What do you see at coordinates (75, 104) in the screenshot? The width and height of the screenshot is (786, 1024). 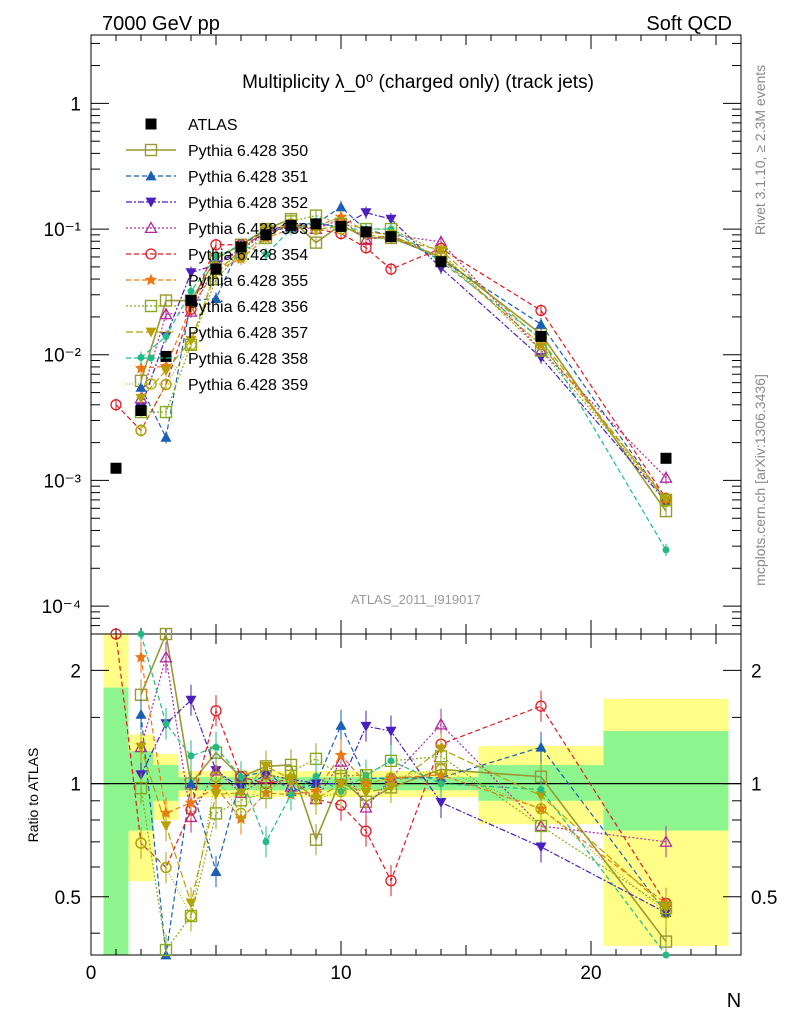 I see `y-tick-label: 1` at bounding box center [75, 104].